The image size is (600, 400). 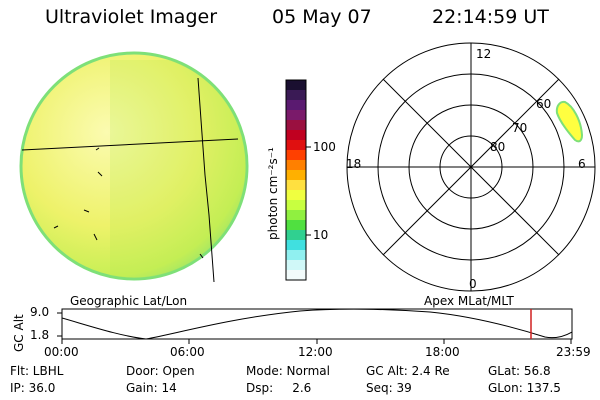 I want to click on mlt-label-18: 18, so click(x=354, y=164).